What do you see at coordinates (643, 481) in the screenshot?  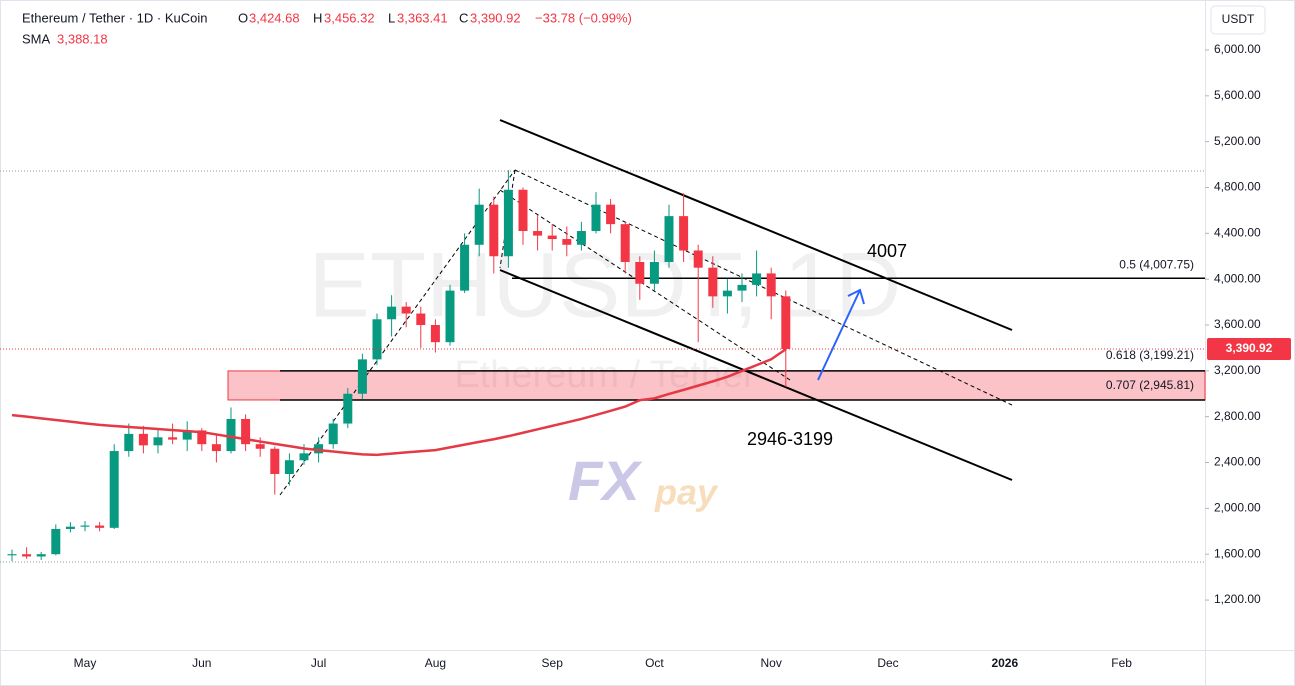 I see `logo: FX pay` at bounding box center [643, 481].